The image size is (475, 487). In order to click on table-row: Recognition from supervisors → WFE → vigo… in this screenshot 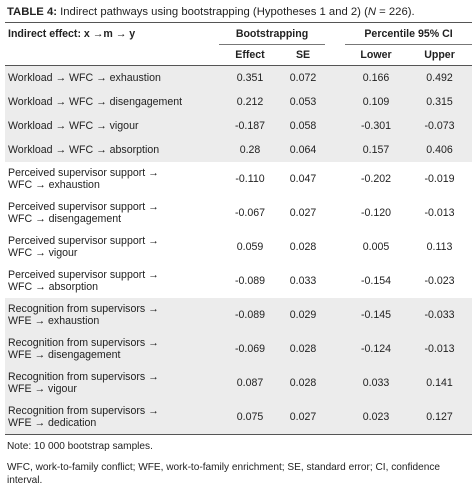, I will do `click(239, 382)`.